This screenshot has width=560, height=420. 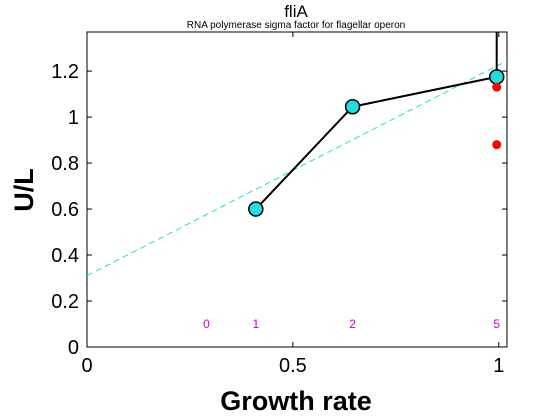 I want to click on y-tick-label: 1.2, so click(x=65, y=72).